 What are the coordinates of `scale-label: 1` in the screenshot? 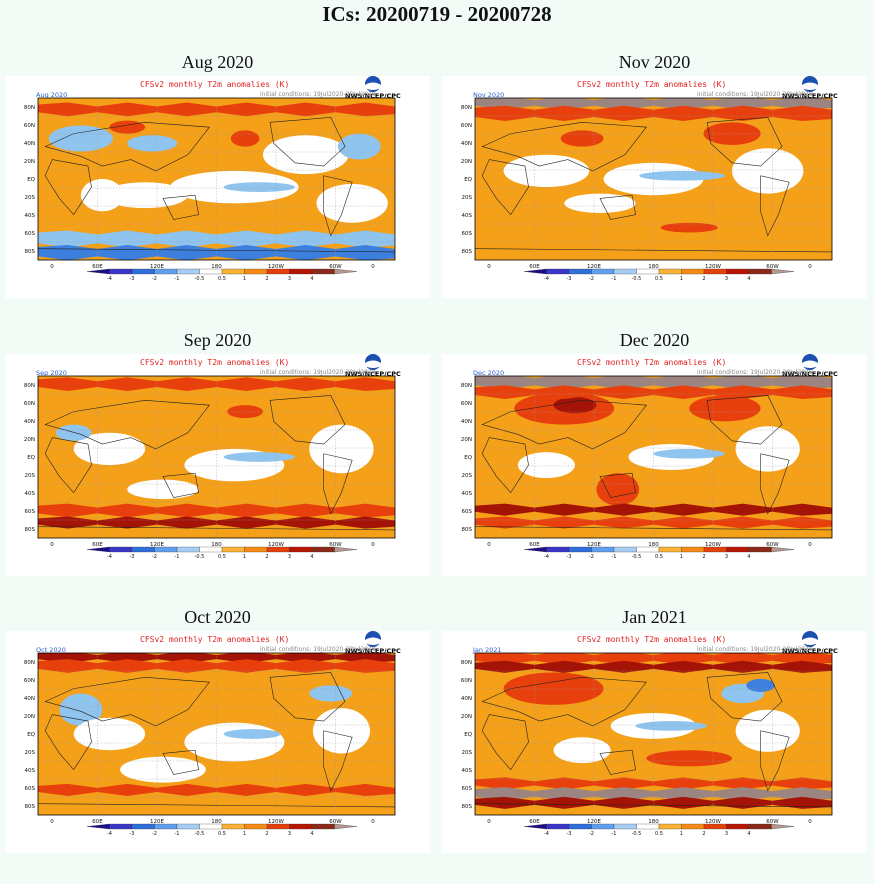 It's located at (681, 834).